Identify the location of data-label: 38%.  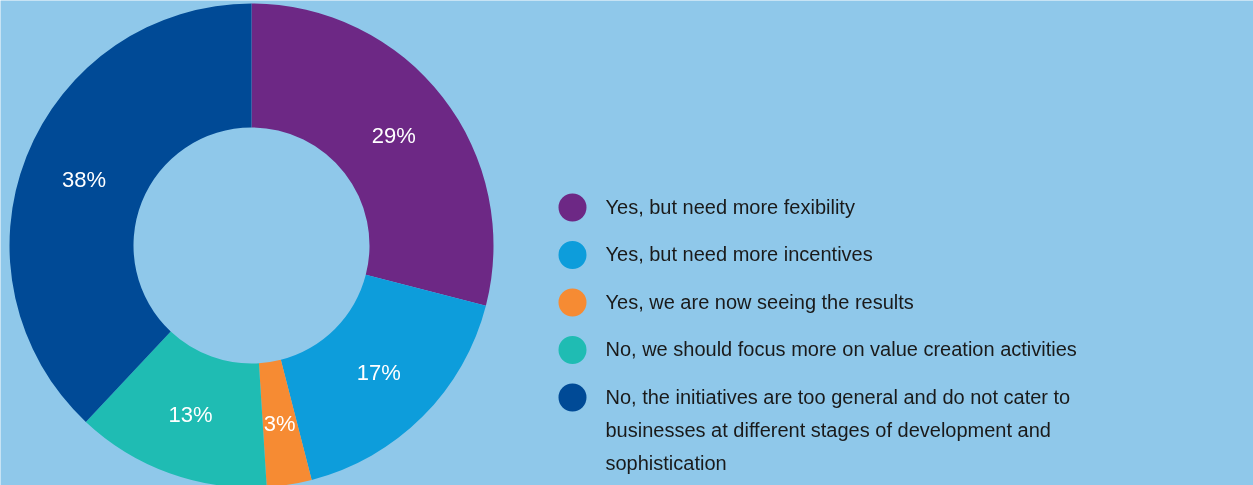
(84, 179).